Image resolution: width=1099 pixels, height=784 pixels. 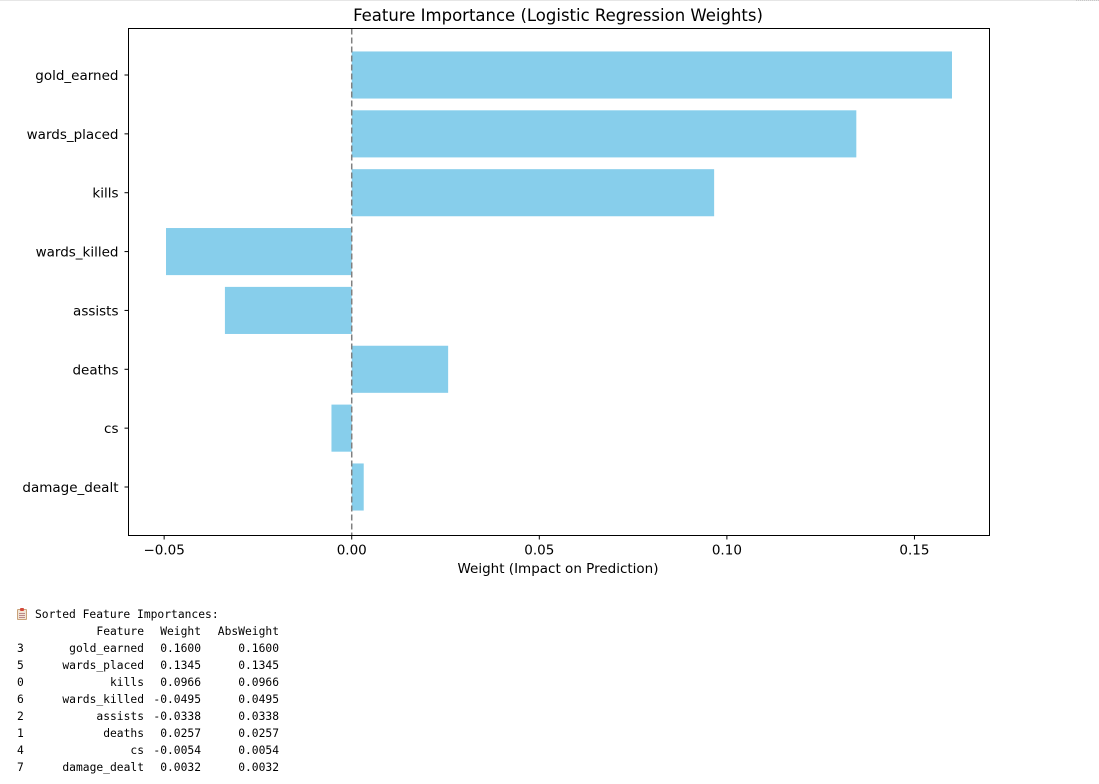 I want to click on y-tick-label: wards_placed, so click(x=73, y=135).